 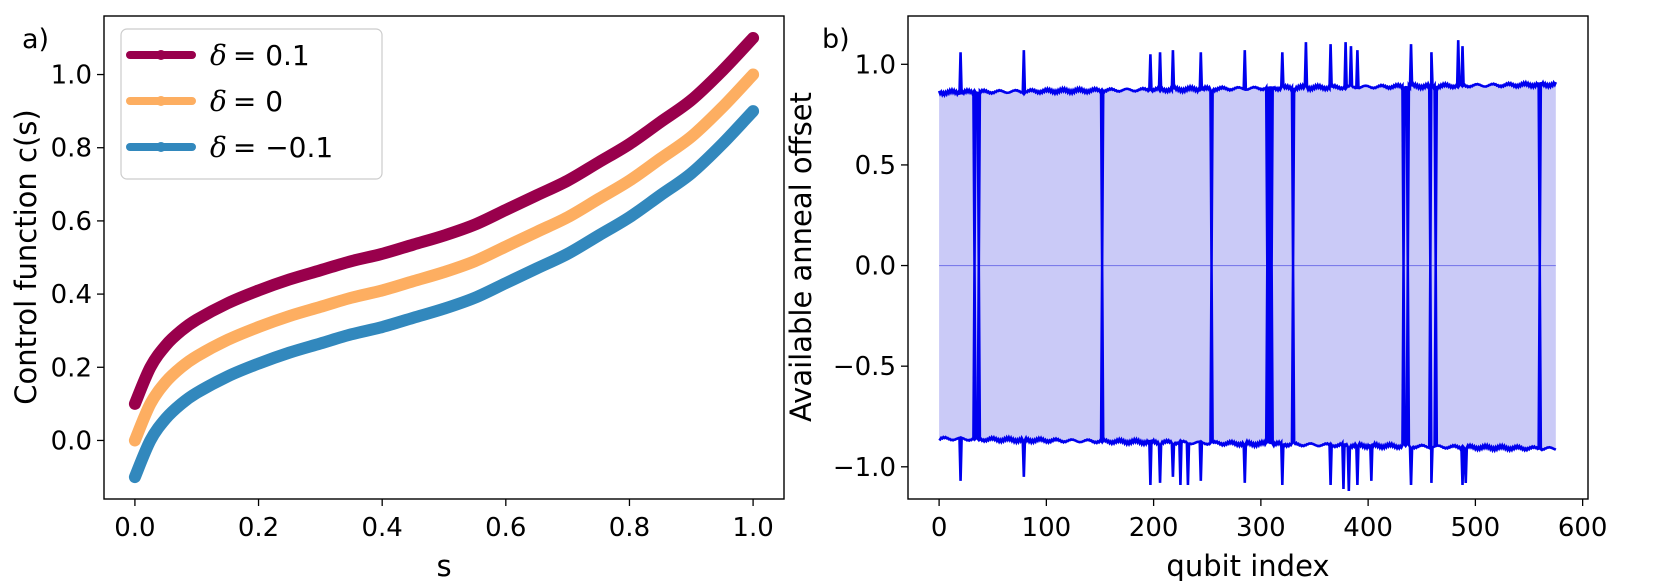 I want to click on panel-b-x-ticks: 0 100 200 300 400 500 600, so click(x=1269, y=521).